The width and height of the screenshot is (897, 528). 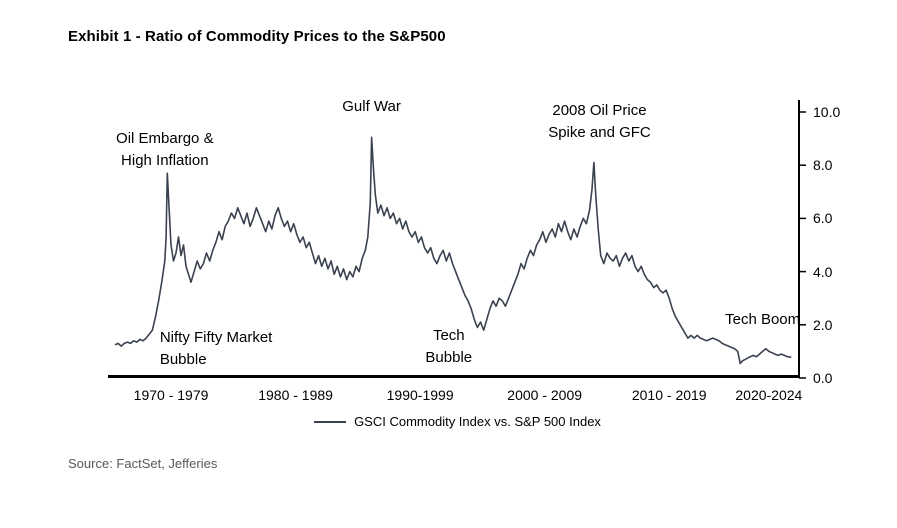 I want to click on x-axis-label: 2000 - 2009, so click(x=545, y=395).